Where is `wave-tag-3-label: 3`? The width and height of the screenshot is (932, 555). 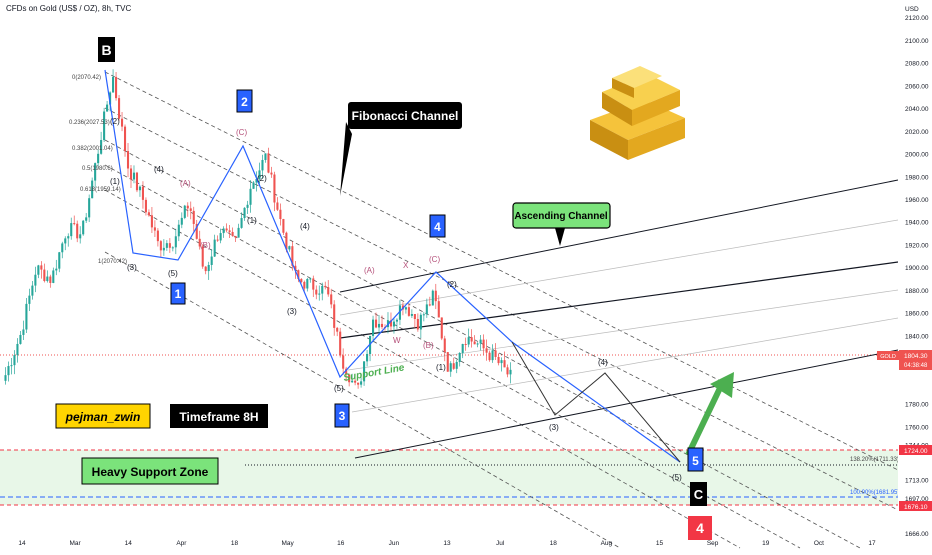
wave-tag-3-label: 3 is located at coordinates (342, 416).